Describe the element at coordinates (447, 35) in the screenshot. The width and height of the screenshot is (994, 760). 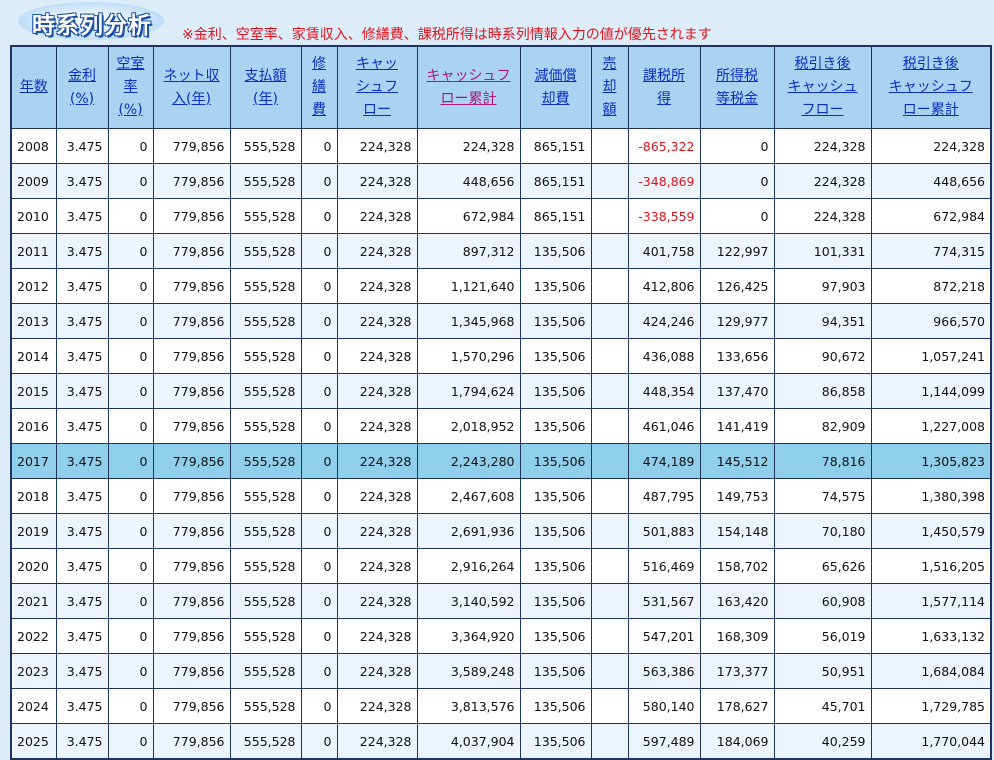
I see `notice: ※金利、空室率、家賃収入、修繕費、課税所得は時系列情報入力の値が優先されます` at that location.